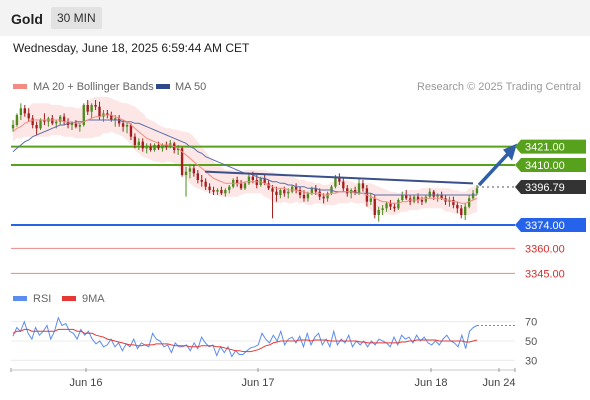  I want to click on level-label-resistance: 3421.00, so click(550, 146).